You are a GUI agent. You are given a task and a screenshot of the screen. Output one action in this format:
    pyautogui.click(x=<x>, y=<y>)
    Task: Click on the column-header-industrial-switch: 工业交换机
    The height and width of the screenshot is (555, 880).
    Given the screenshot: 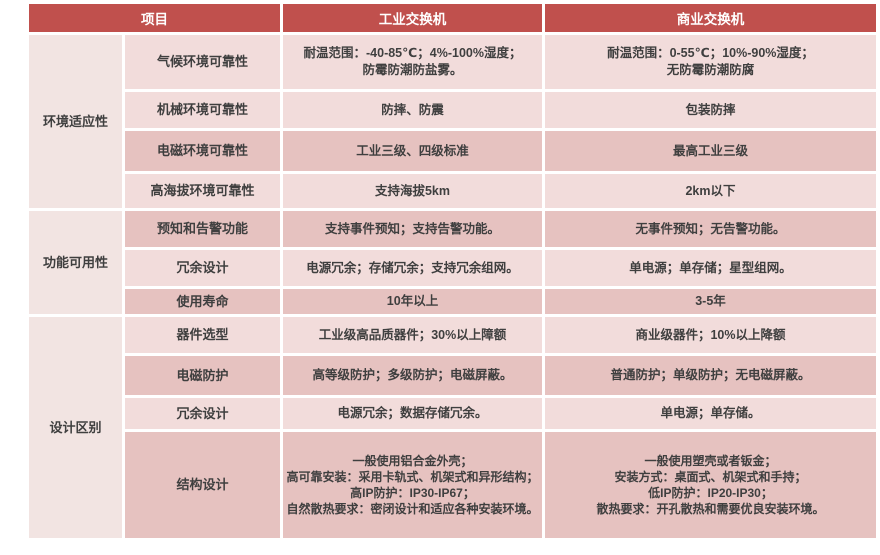 What is the action you would take?
    pyautogui.click(x=412, y=18)
    